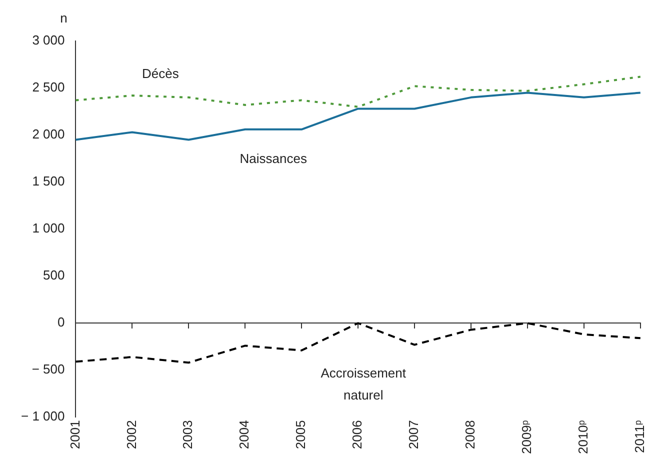 The width and height of the screenshot is (667, 465). What do you see at coordinates (526, 437) in the screenshot?
I see `x-tick-label: 2009ᵖ` at bounding box center [526, 437].